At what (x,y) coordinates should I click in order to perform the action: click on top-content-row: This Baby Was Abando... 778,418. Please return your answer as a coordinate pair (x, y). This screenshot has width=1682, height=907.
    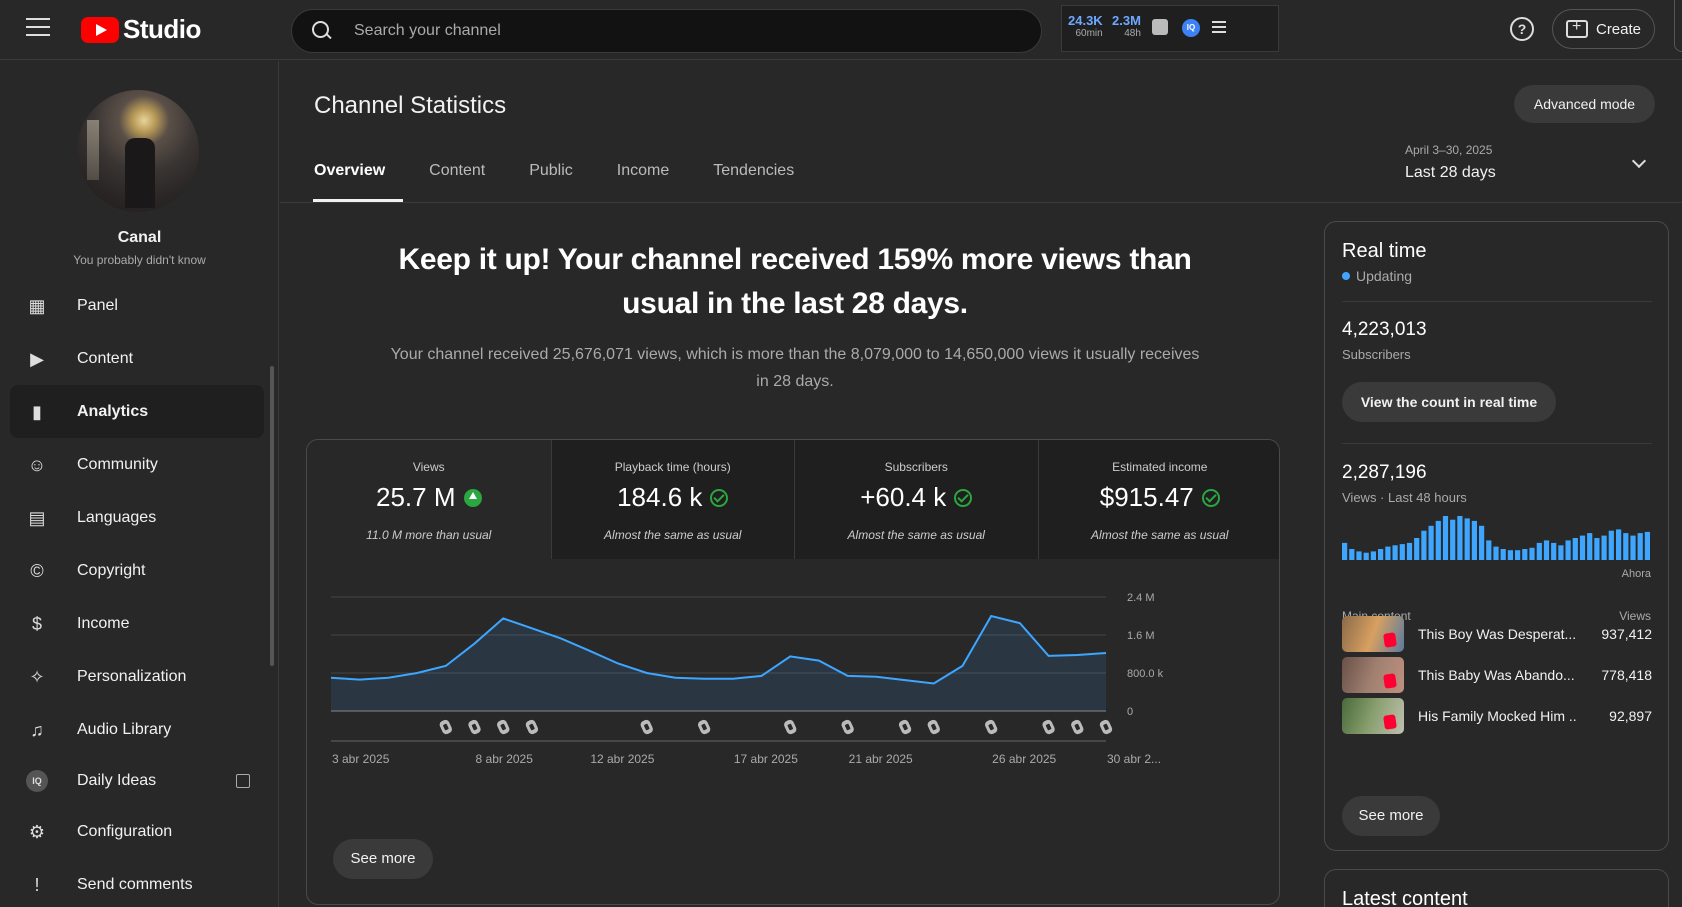
    Looking at the image, I should click on (1497, 675).